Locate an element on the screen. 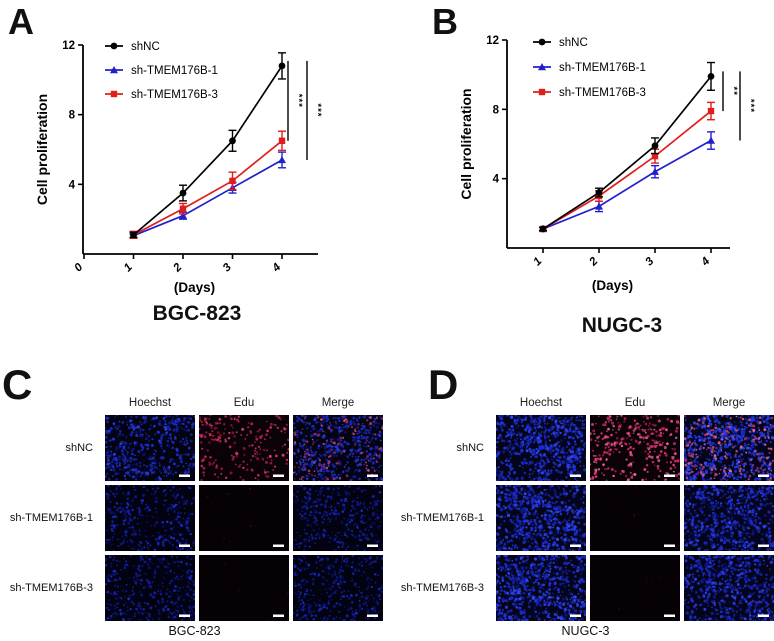  svg-text: NUGC-3 is located at coordinates (622, 325).